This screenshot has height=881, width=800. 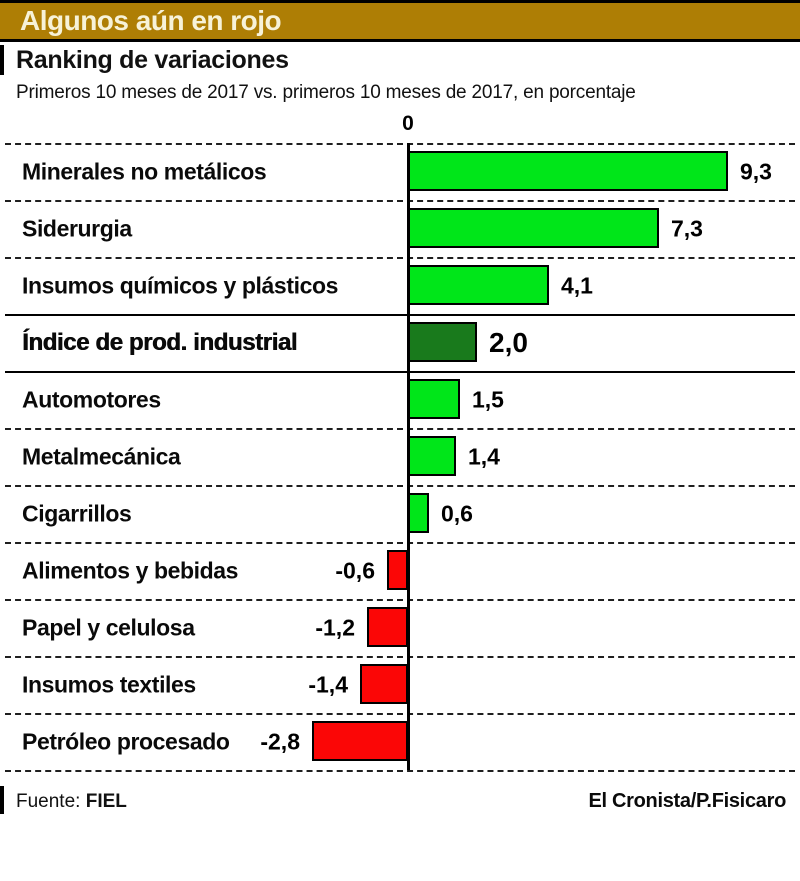 I want to click on header-banner: Algunos aún en rojo, so click(x=400, y=22).